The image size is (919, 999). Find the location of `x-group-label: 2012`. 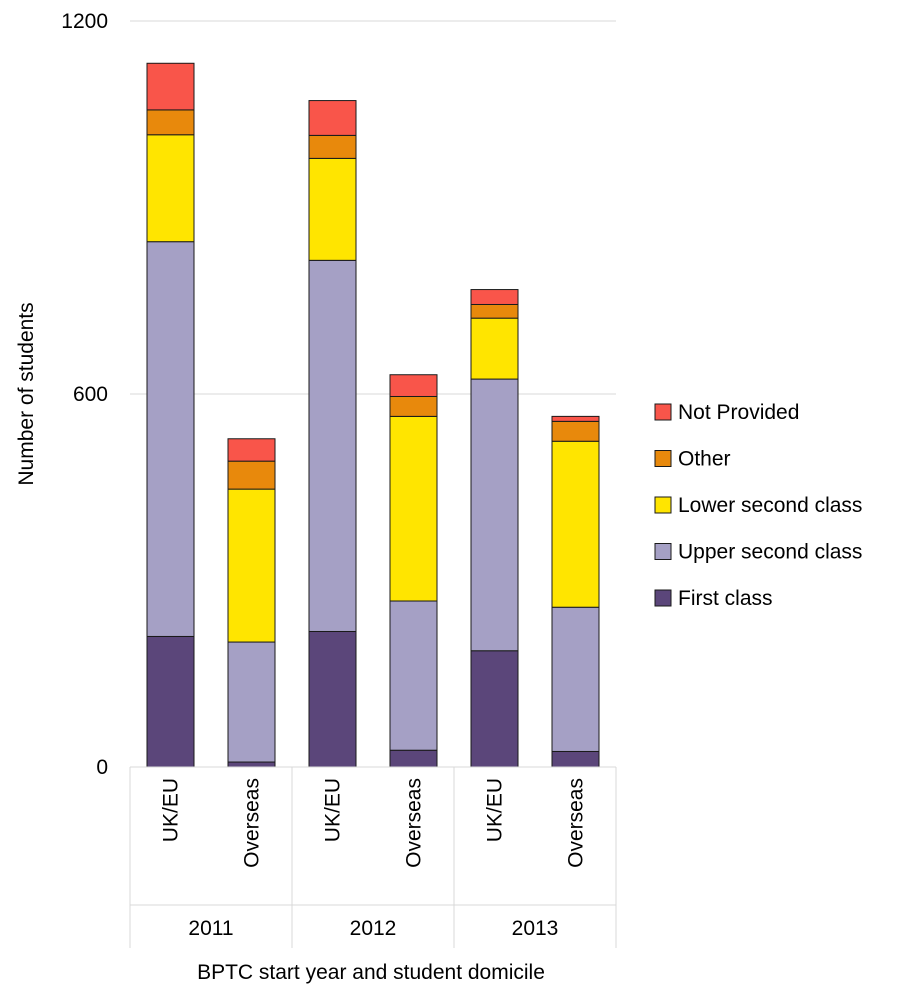

x-group-label: 2012 is located at coordinates (373, 928).